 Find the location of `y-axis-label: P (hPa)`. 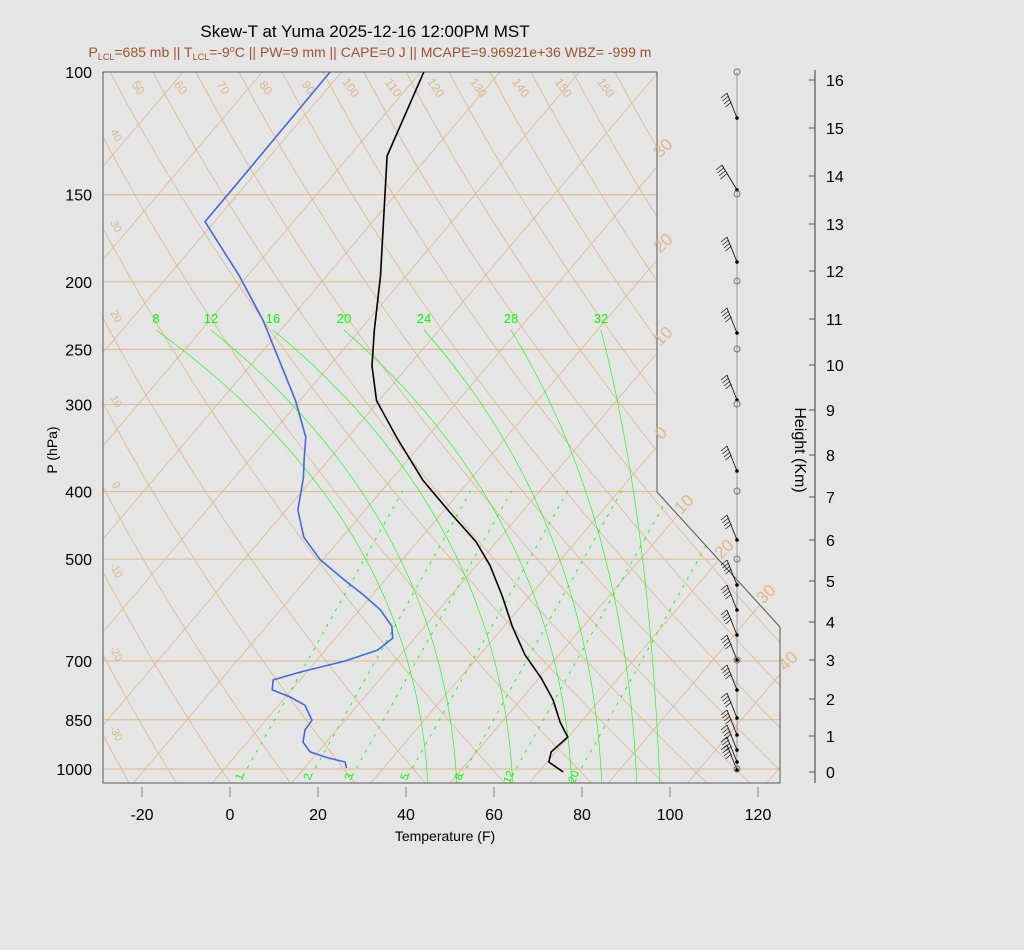

y-axis-label: P (hPa) is located at coordinates (52, 449).